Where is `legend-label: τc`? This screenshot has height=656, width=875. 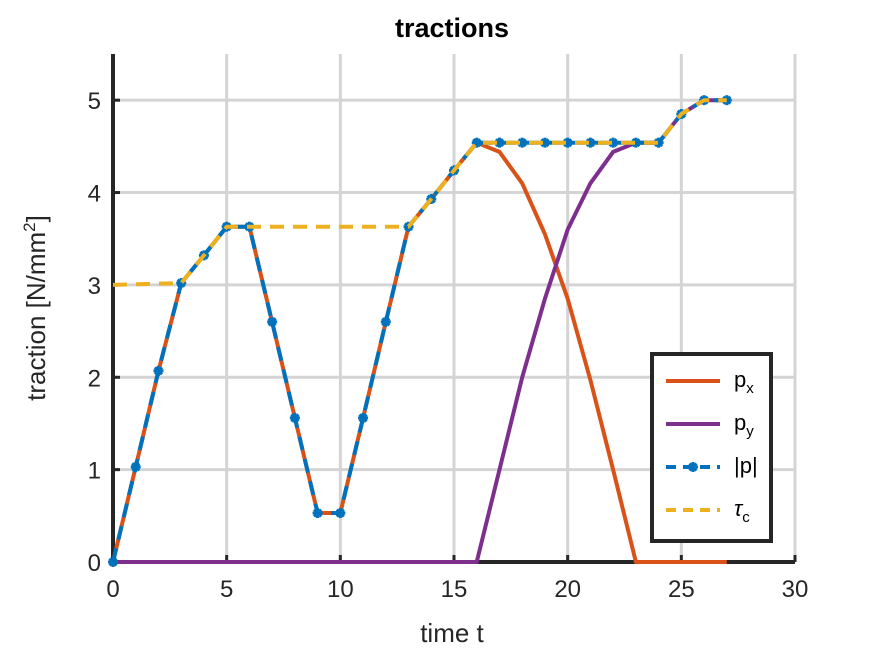 legend-label: τc is located at coordinates (742, 511).